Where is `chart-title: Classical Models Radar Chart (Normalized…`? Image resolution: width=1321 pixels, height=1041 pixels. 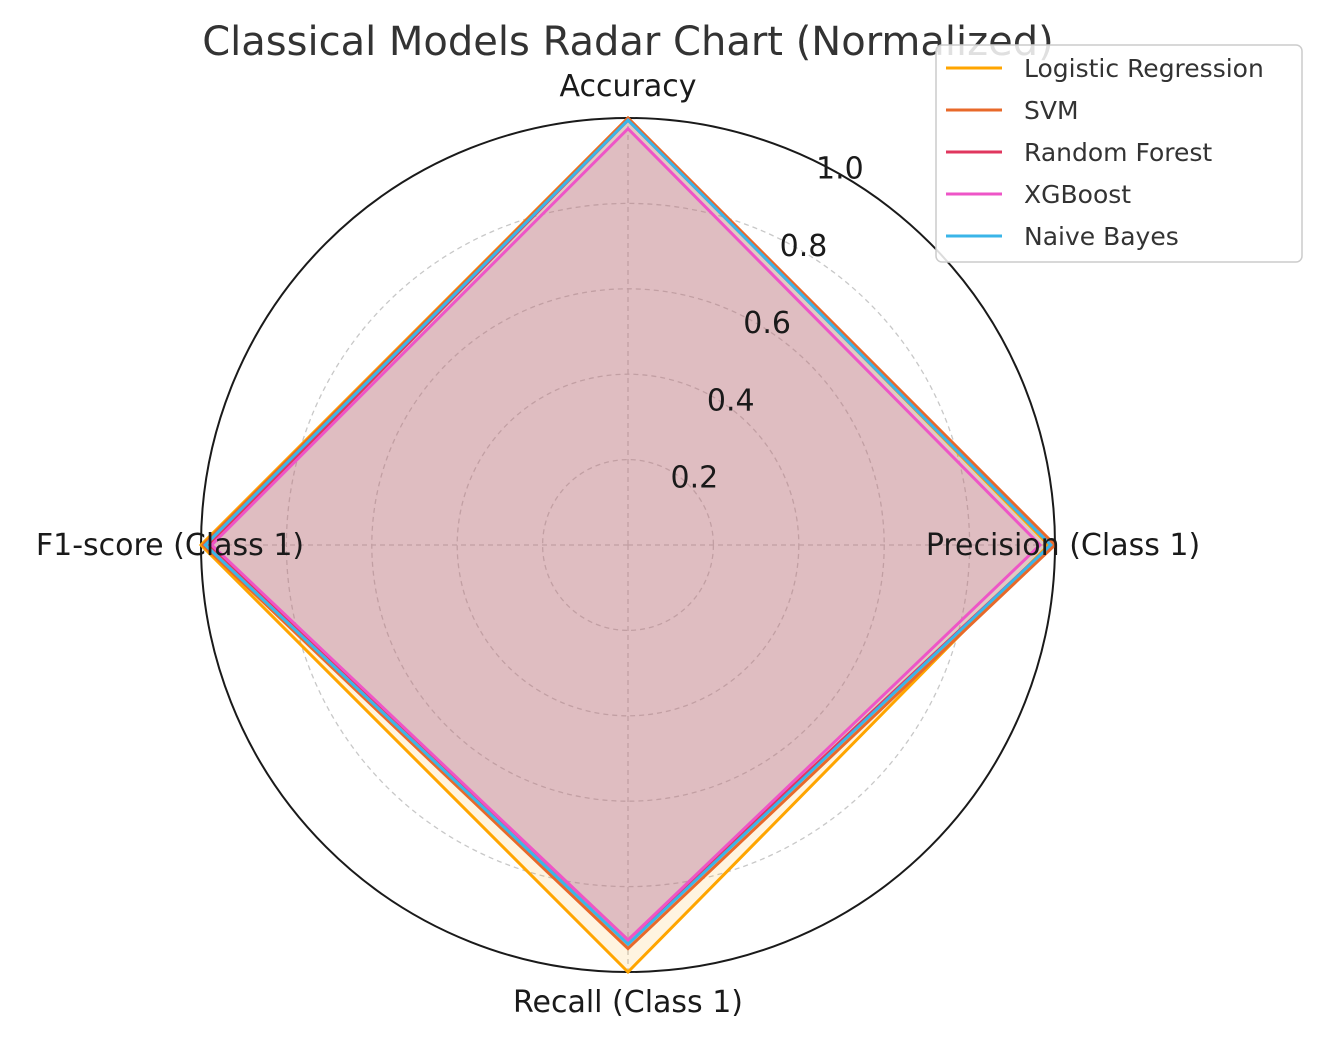
chart-title: Classical Models Radar Chart (Normalized… is located at coordinates (628, 42).